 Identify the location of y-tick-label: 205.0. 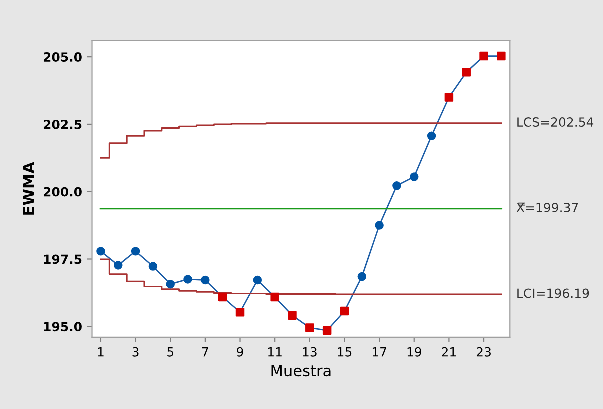
(63, 57).